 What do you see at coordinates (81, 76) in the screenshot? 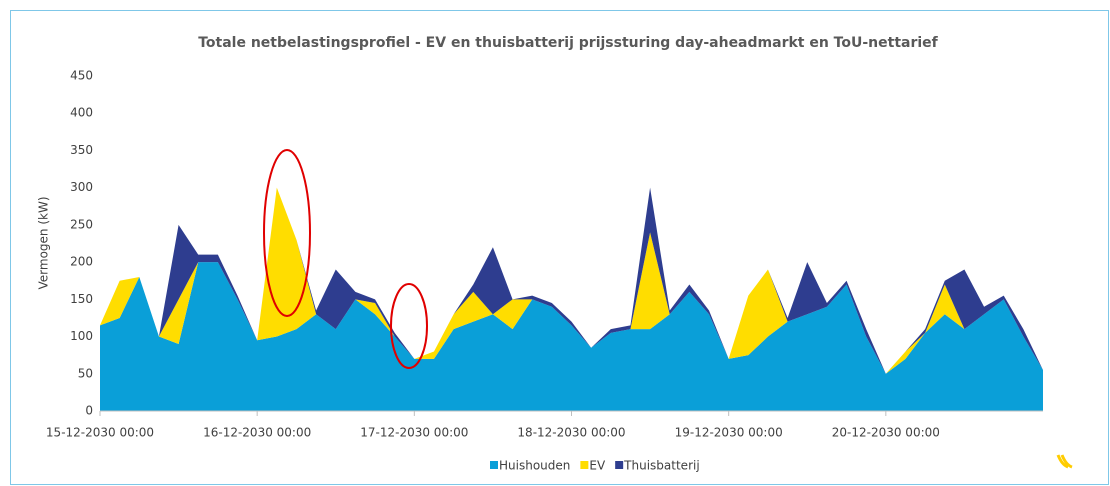
I see `y-tick-label: 450` at bounding box center [81, 76].